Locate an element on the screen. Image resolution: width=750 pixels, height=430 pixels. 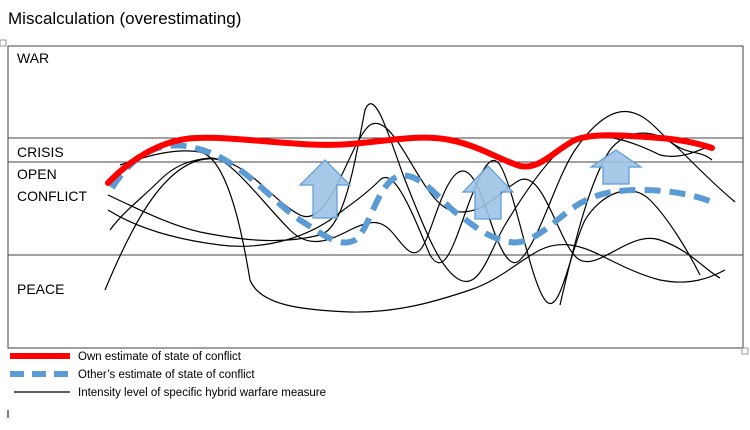
band-label-open: OPEN is located at coordinates (37, 174).